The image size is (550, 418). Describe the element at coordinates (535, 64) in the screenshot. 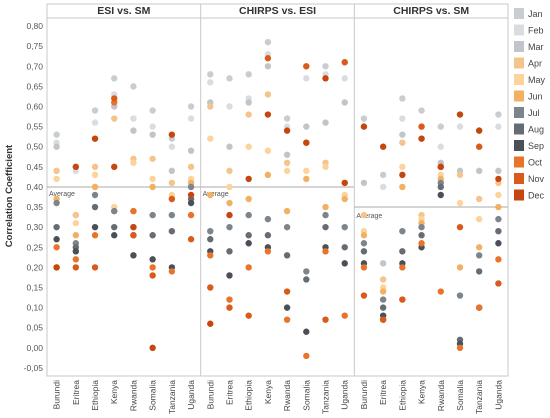

I see `legend-label-apr: Apr` at that location.